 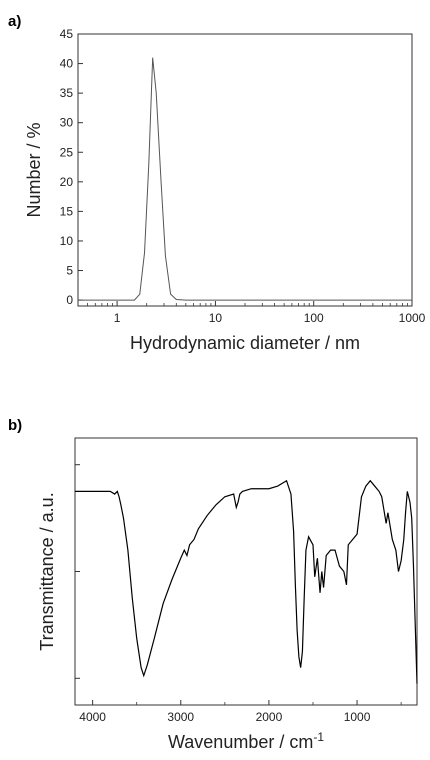 What do you see at coordinates (314, 318) in the screenshot?
I see `a-x-tick-label: 100` at bounding box center [314, 318].